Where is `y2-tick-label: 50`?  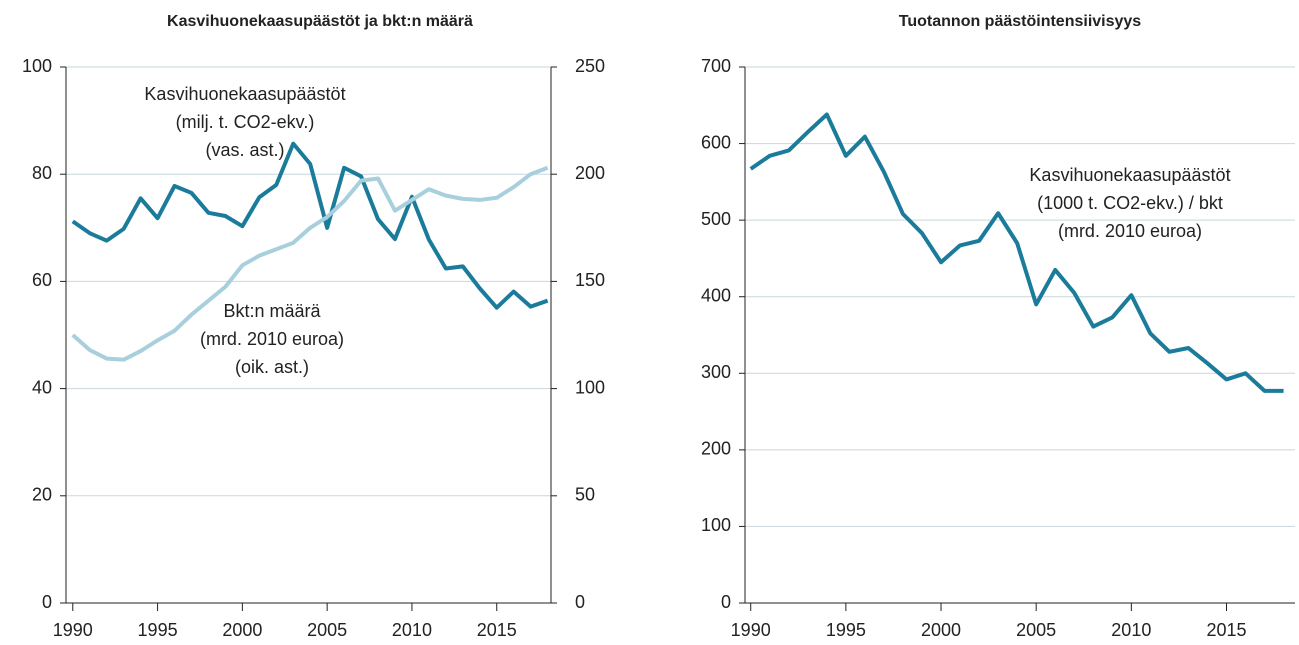
y2-tick-label: 50 is located at coordinates (585, 495).